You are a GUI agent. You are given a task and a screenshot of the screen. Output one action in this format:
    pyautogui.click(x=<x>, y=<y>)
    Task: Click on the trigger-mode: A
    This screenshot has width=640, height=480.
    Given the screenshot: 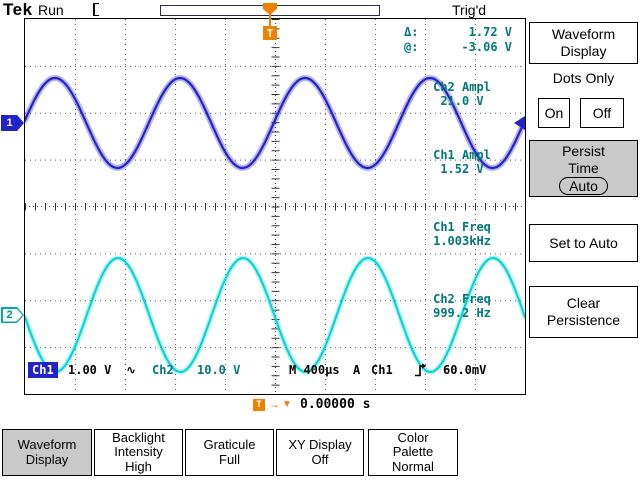 What is the action you would take?
    pyautogui.click(x=357, y=370)
    